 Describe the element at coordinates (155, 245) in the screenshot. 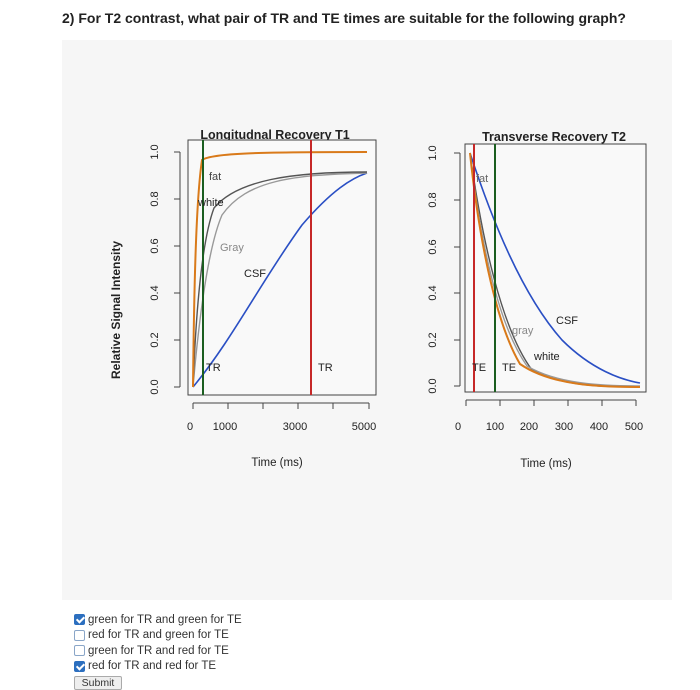

I see `t1-ytick-3: 0.6` at that location.